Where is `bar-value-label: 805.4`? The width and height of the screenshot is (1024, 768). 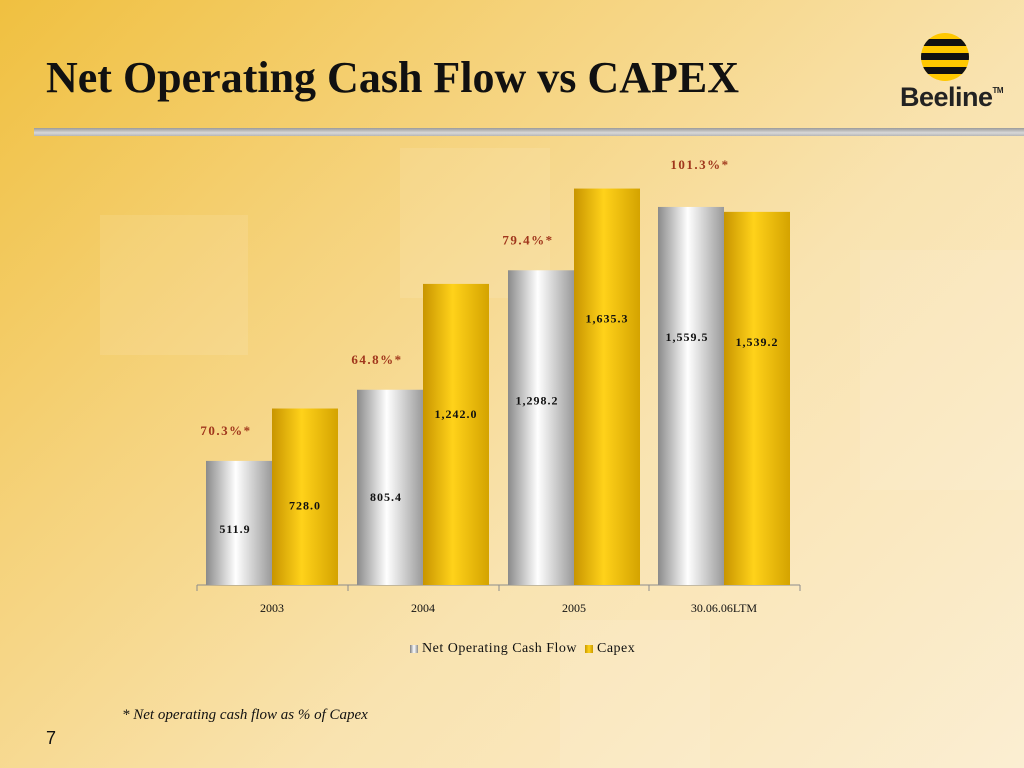 bar-value-label: 805.4 is located at coordinates (386, 497).